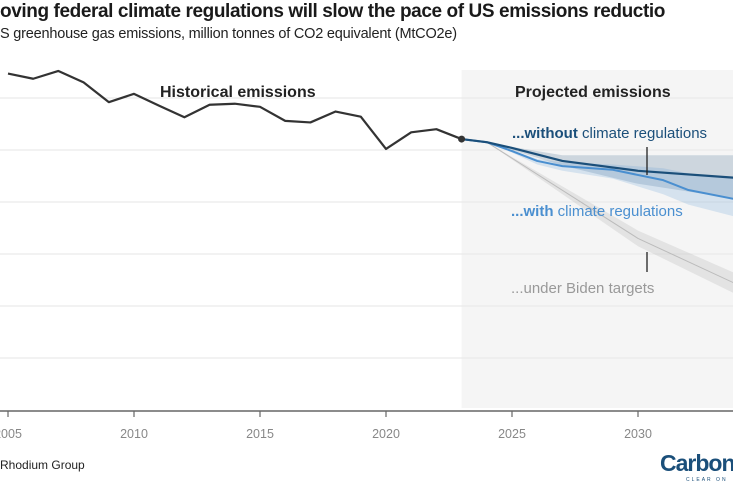  What do you see at coordinates (609, 133) in the screenshot?
I see `without-regulations-label: ...without climate regulations` at bounding box center [609, 133].